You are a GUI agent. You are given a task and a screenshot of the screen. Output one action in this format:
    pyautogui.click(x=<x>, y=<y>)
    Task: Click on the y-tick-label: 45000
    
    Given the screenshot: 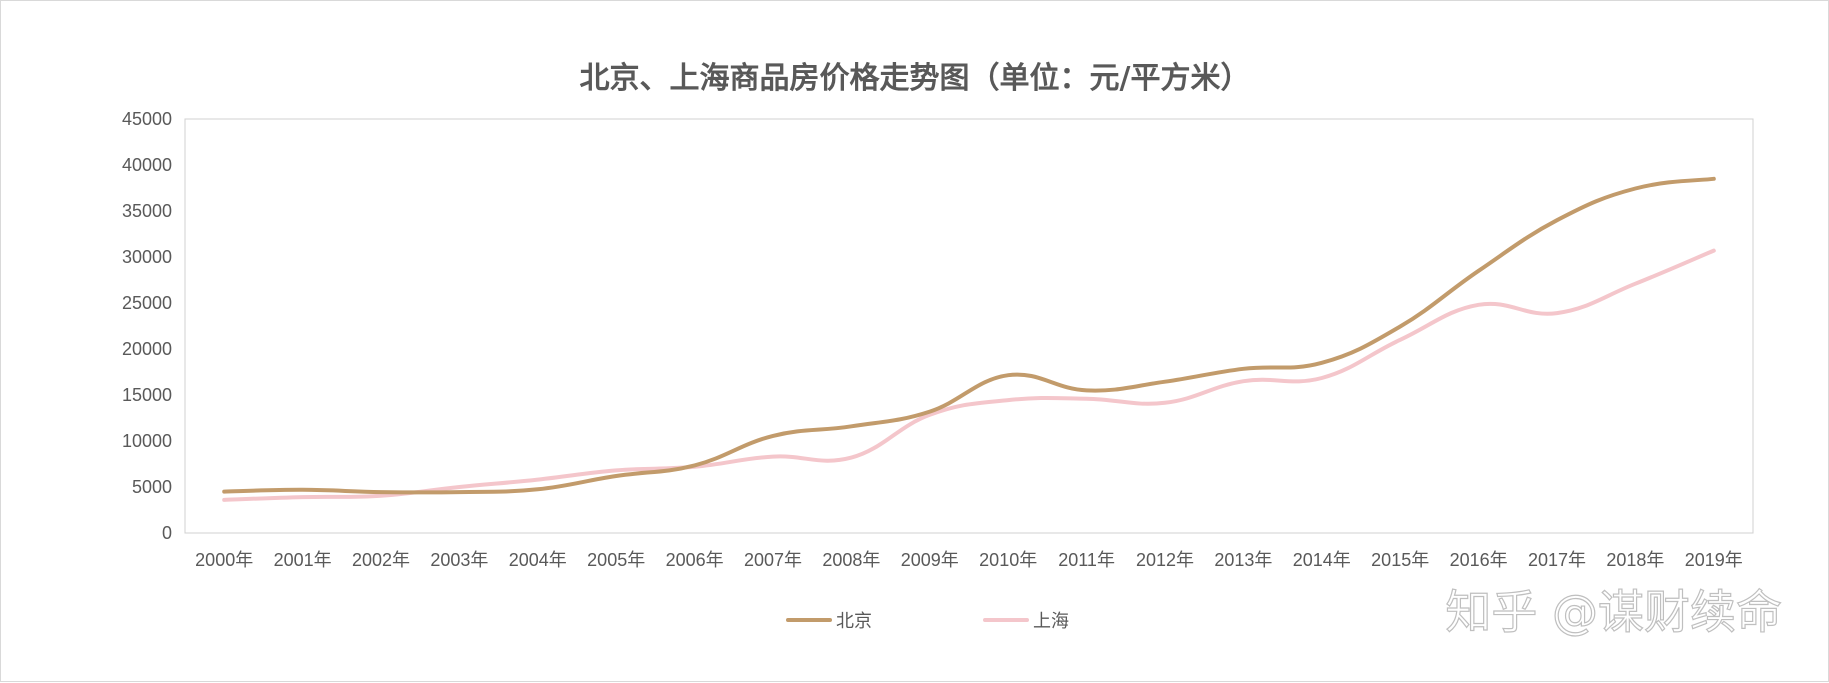 What is the action you would take?
    pyautogui.click(x=147, y=119)
    